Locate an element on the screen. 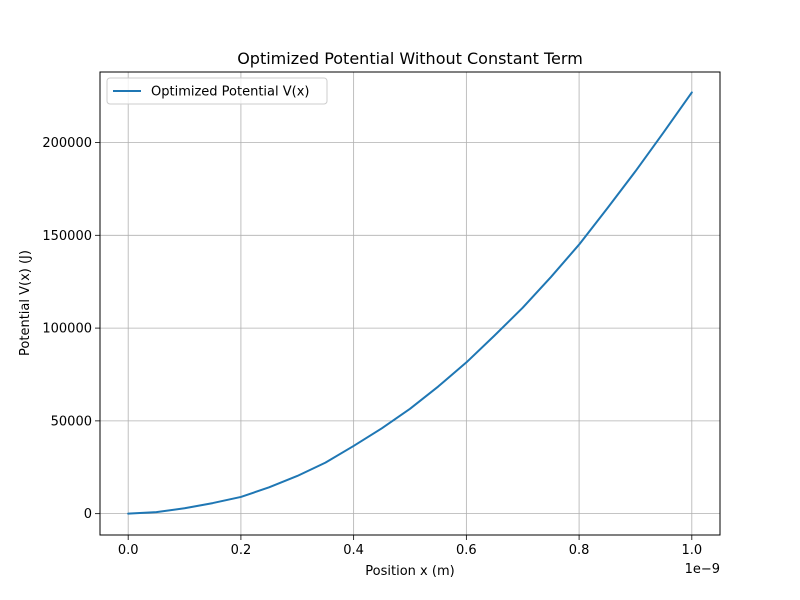  y-tick-label: 0 is located at coordinates (88, 514).